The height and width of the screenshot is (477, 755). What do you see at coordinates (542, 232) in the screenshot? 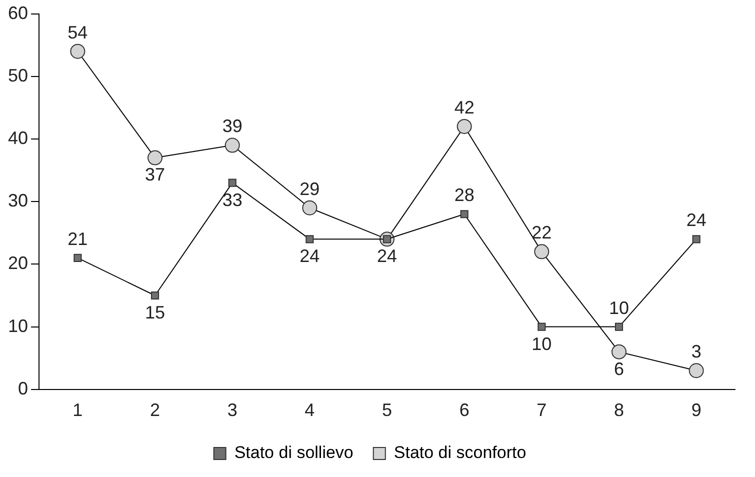
I see `data-label: 22` at bounding box center [542, 232].